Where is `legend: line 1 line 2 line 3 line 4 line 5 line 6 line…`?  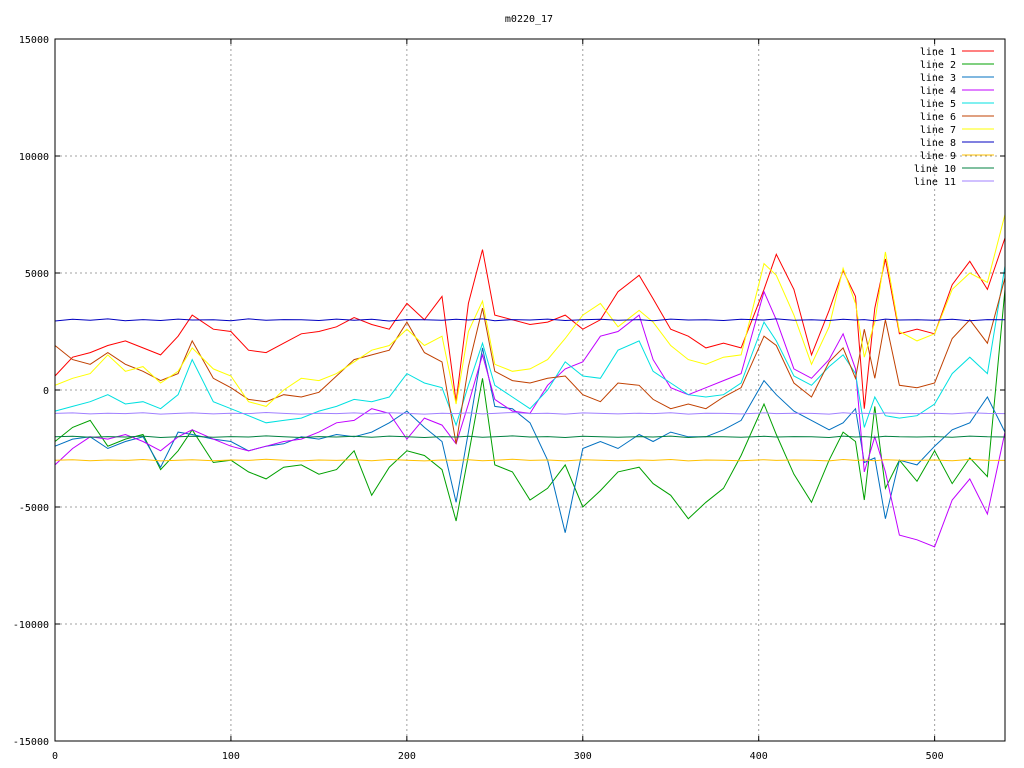 legend: line 1 line 2 line 3 line 4 line 5 line 6 line… is located at coordinates (954, 117).